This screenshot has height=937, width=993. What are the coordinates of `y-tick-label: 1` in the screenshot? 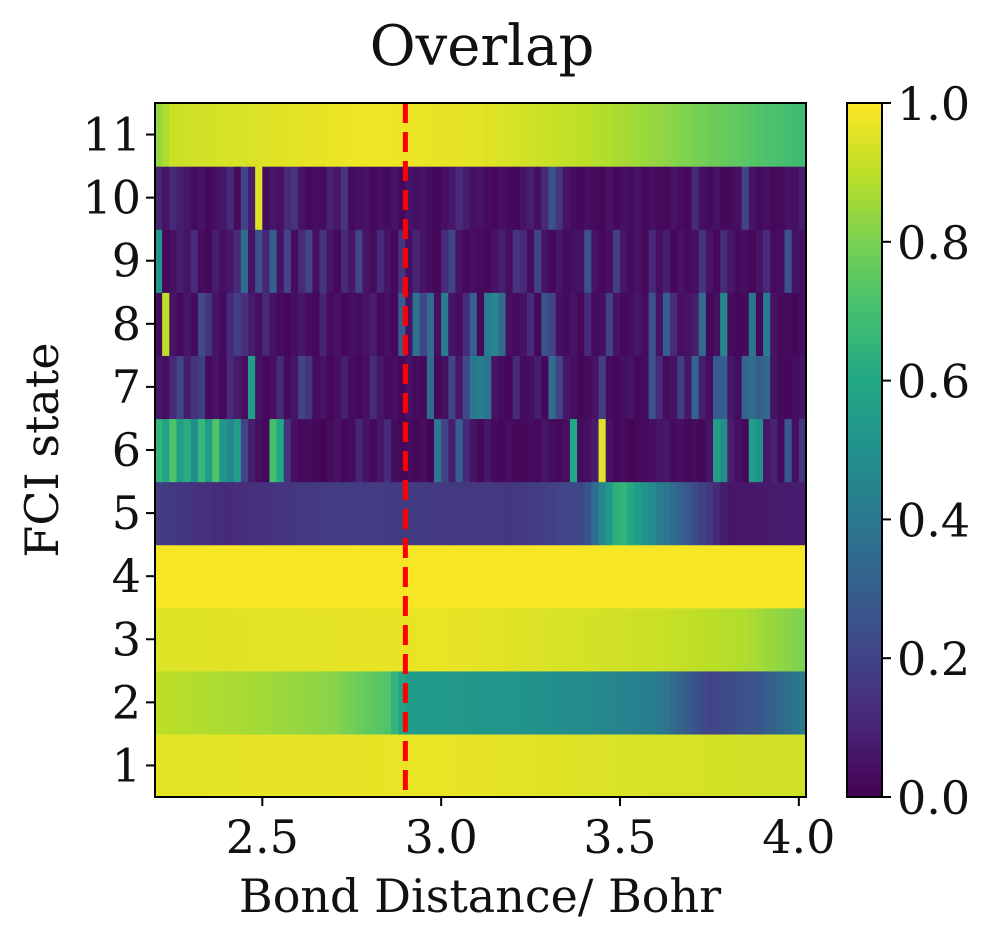 It's located at (126, 765).